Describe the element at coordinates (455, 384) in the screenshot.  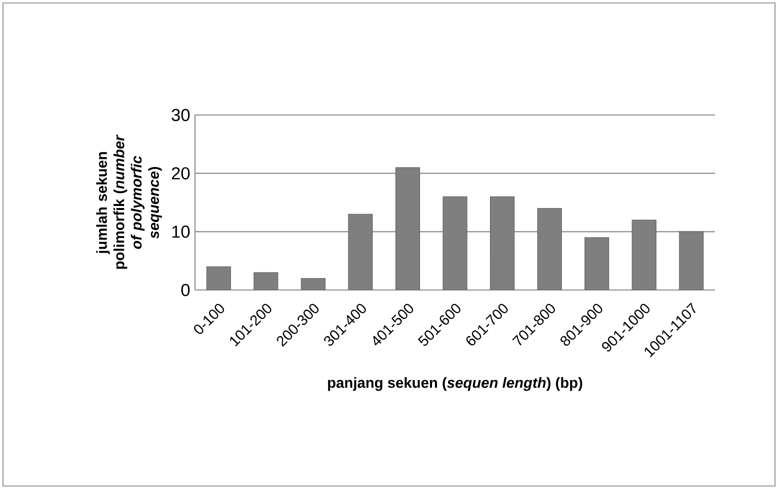
I see `x-axis-title: panjang sekuen (sequen length) (bp)` at that location.